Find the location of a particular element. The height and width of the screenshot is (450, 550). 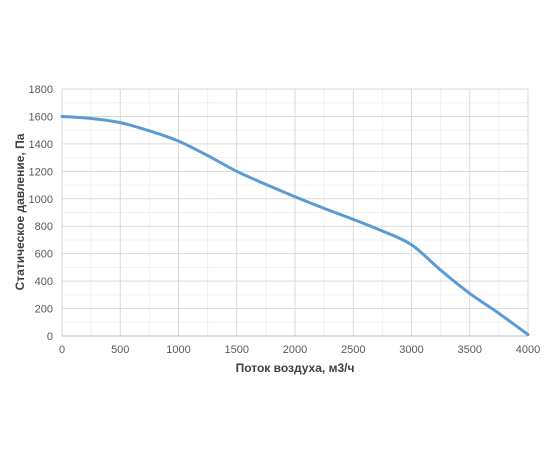

y-tick-label: 600 is located at coordinates (44, 255).